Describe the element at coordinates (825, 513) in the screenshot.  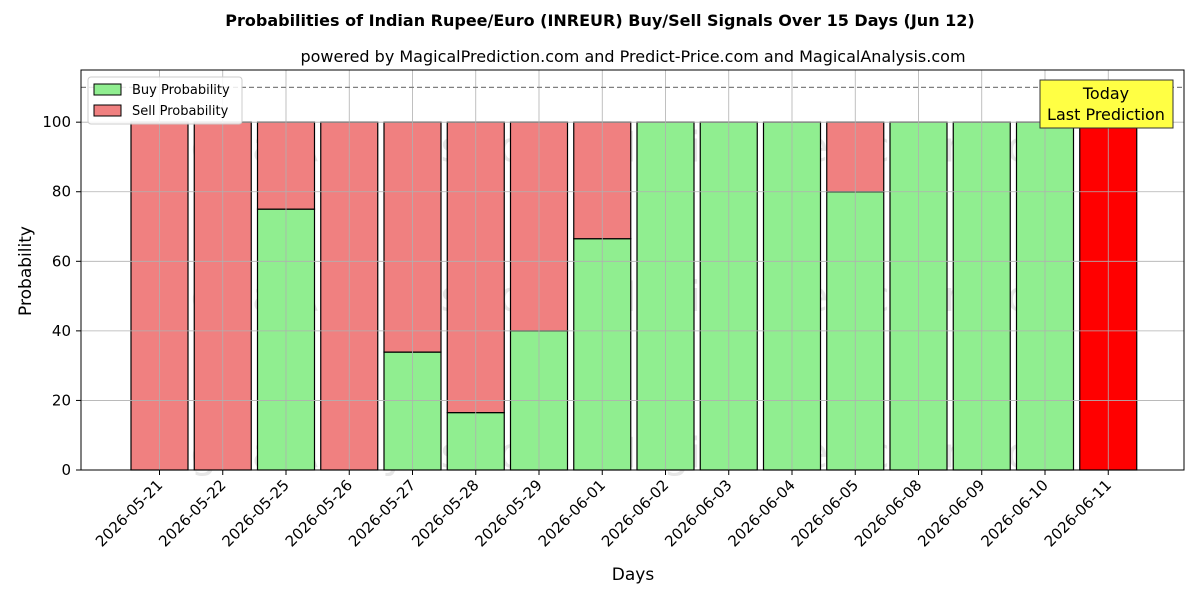
I see `x-tick-label: 2026-06-05` at that location.